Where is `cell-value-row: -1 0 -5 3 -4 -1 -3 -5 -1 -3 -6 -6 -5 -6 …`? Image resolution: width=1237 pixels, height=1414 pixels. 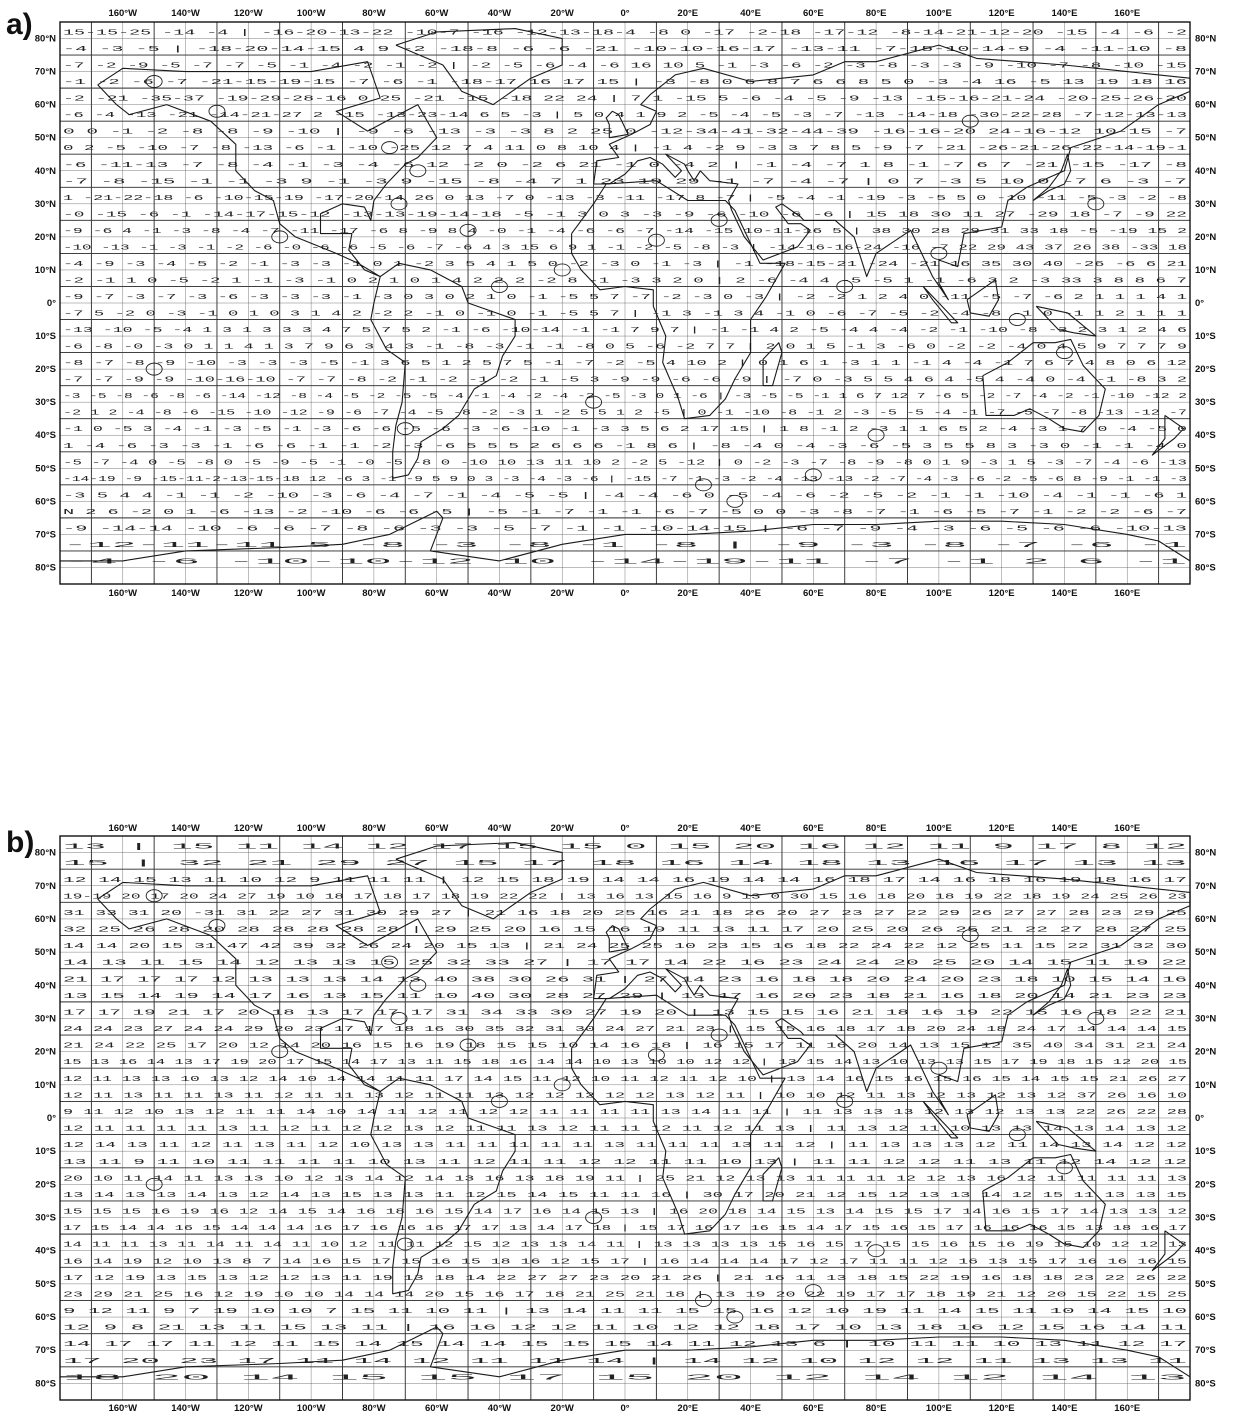 cell-value-row: -1 0 -5 3 -4 -1 -3 -5 -1 -3 -6 -6 -5 -6 … is located at coordinates (625, 430).